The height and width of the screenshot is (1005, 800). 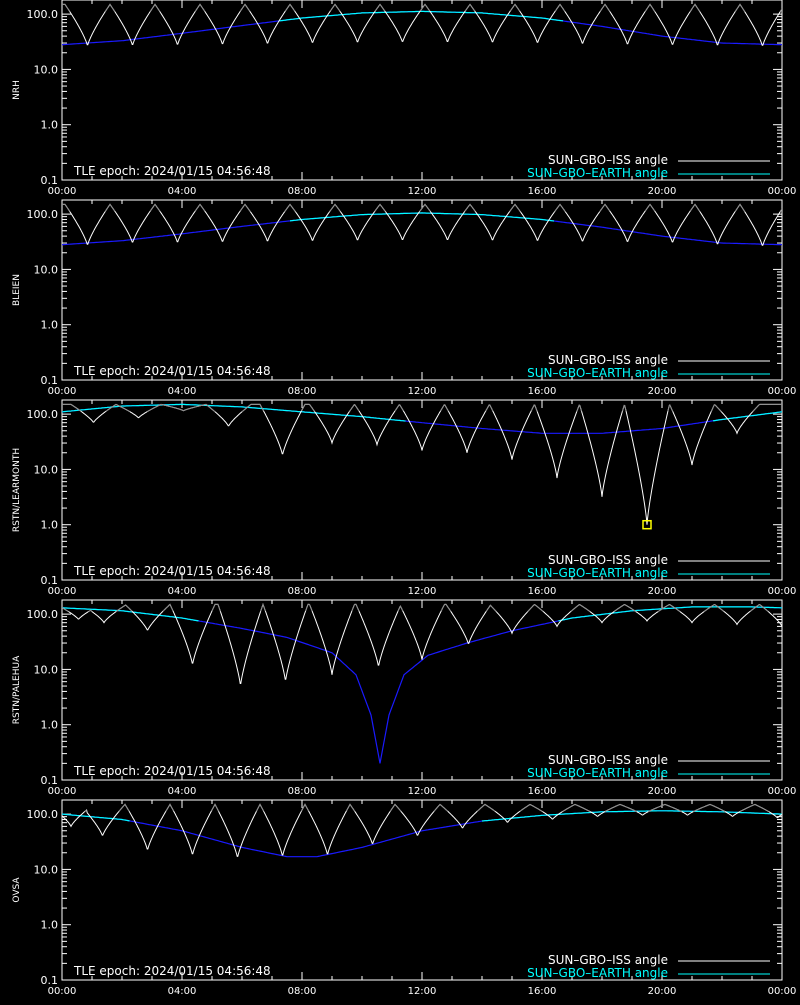 What do you see at coordinates (17, 90) in the screenshot?
I see `station-label: NRH` at bounding box center [17, 90].